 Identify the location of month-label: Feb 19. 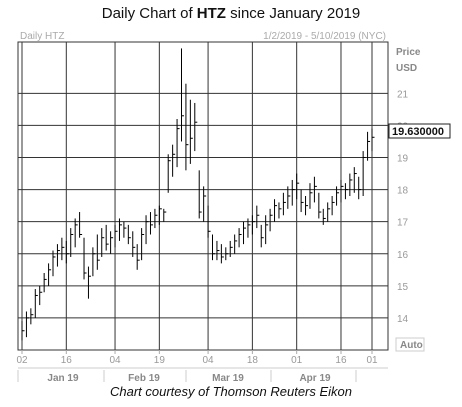
(144, 378).